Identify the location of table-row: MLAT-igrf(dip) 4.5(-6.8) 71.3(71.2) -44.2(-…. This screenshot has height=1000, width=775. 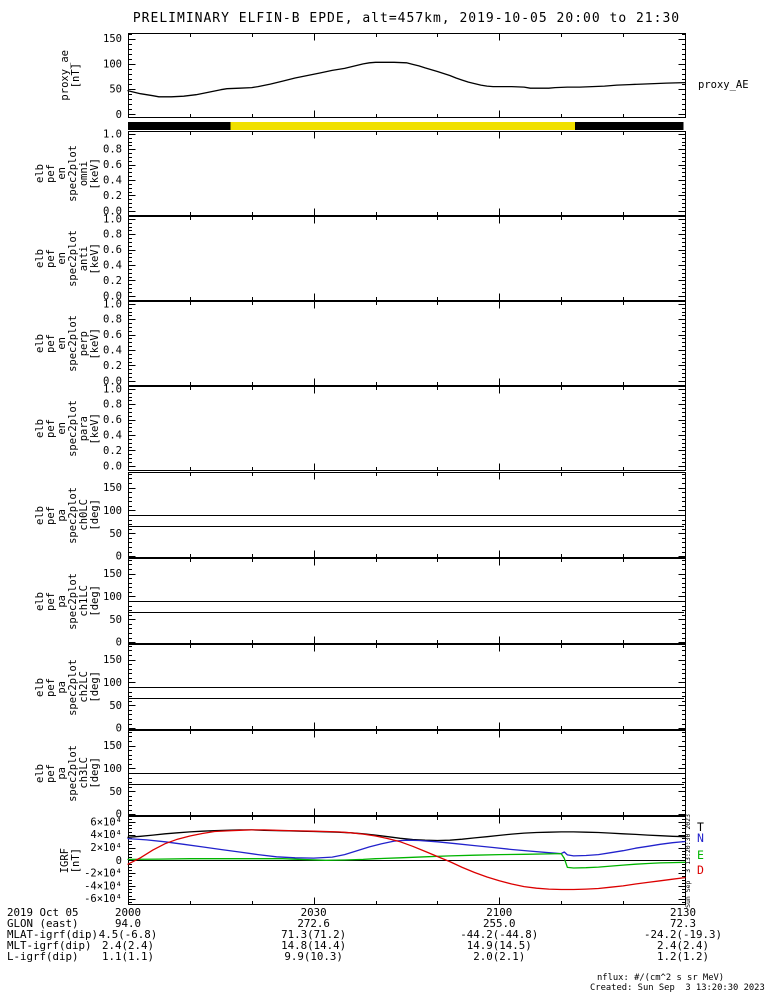
(387, 934).